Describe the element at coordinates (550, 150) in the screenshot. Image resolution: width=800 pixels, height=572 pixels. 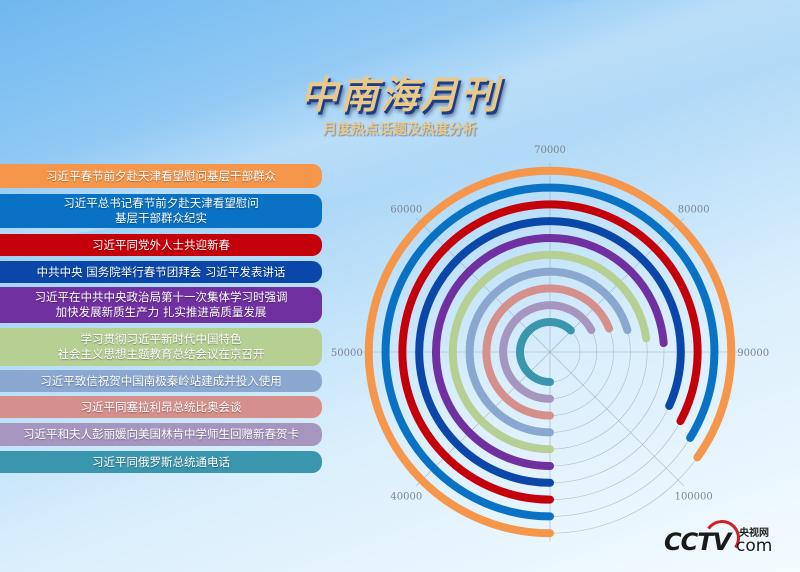
I see `angular-tick-label: 70000` at that location.